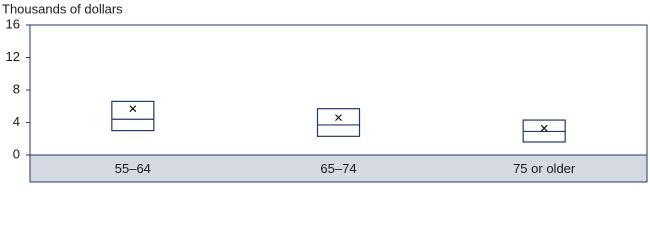 This screenshot has height=240, width=650. I want to click on y-tick-label: 12, so click(13, 56).